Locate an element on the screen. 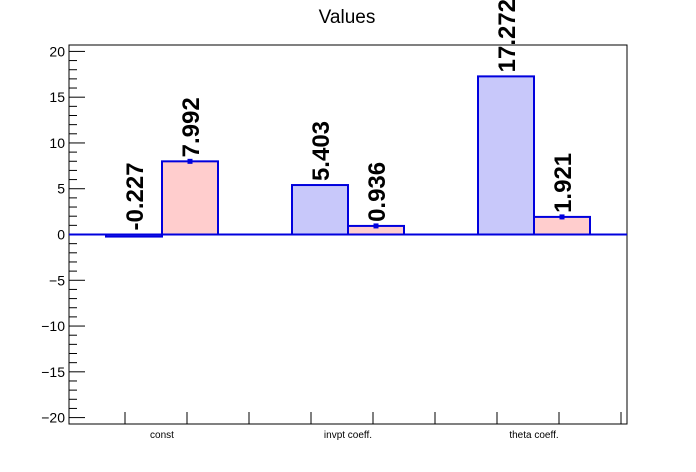 Image resolution: width=696 pixels, height=472 pixels. y-tick-label: 10 is located at coordinates (57, 143).